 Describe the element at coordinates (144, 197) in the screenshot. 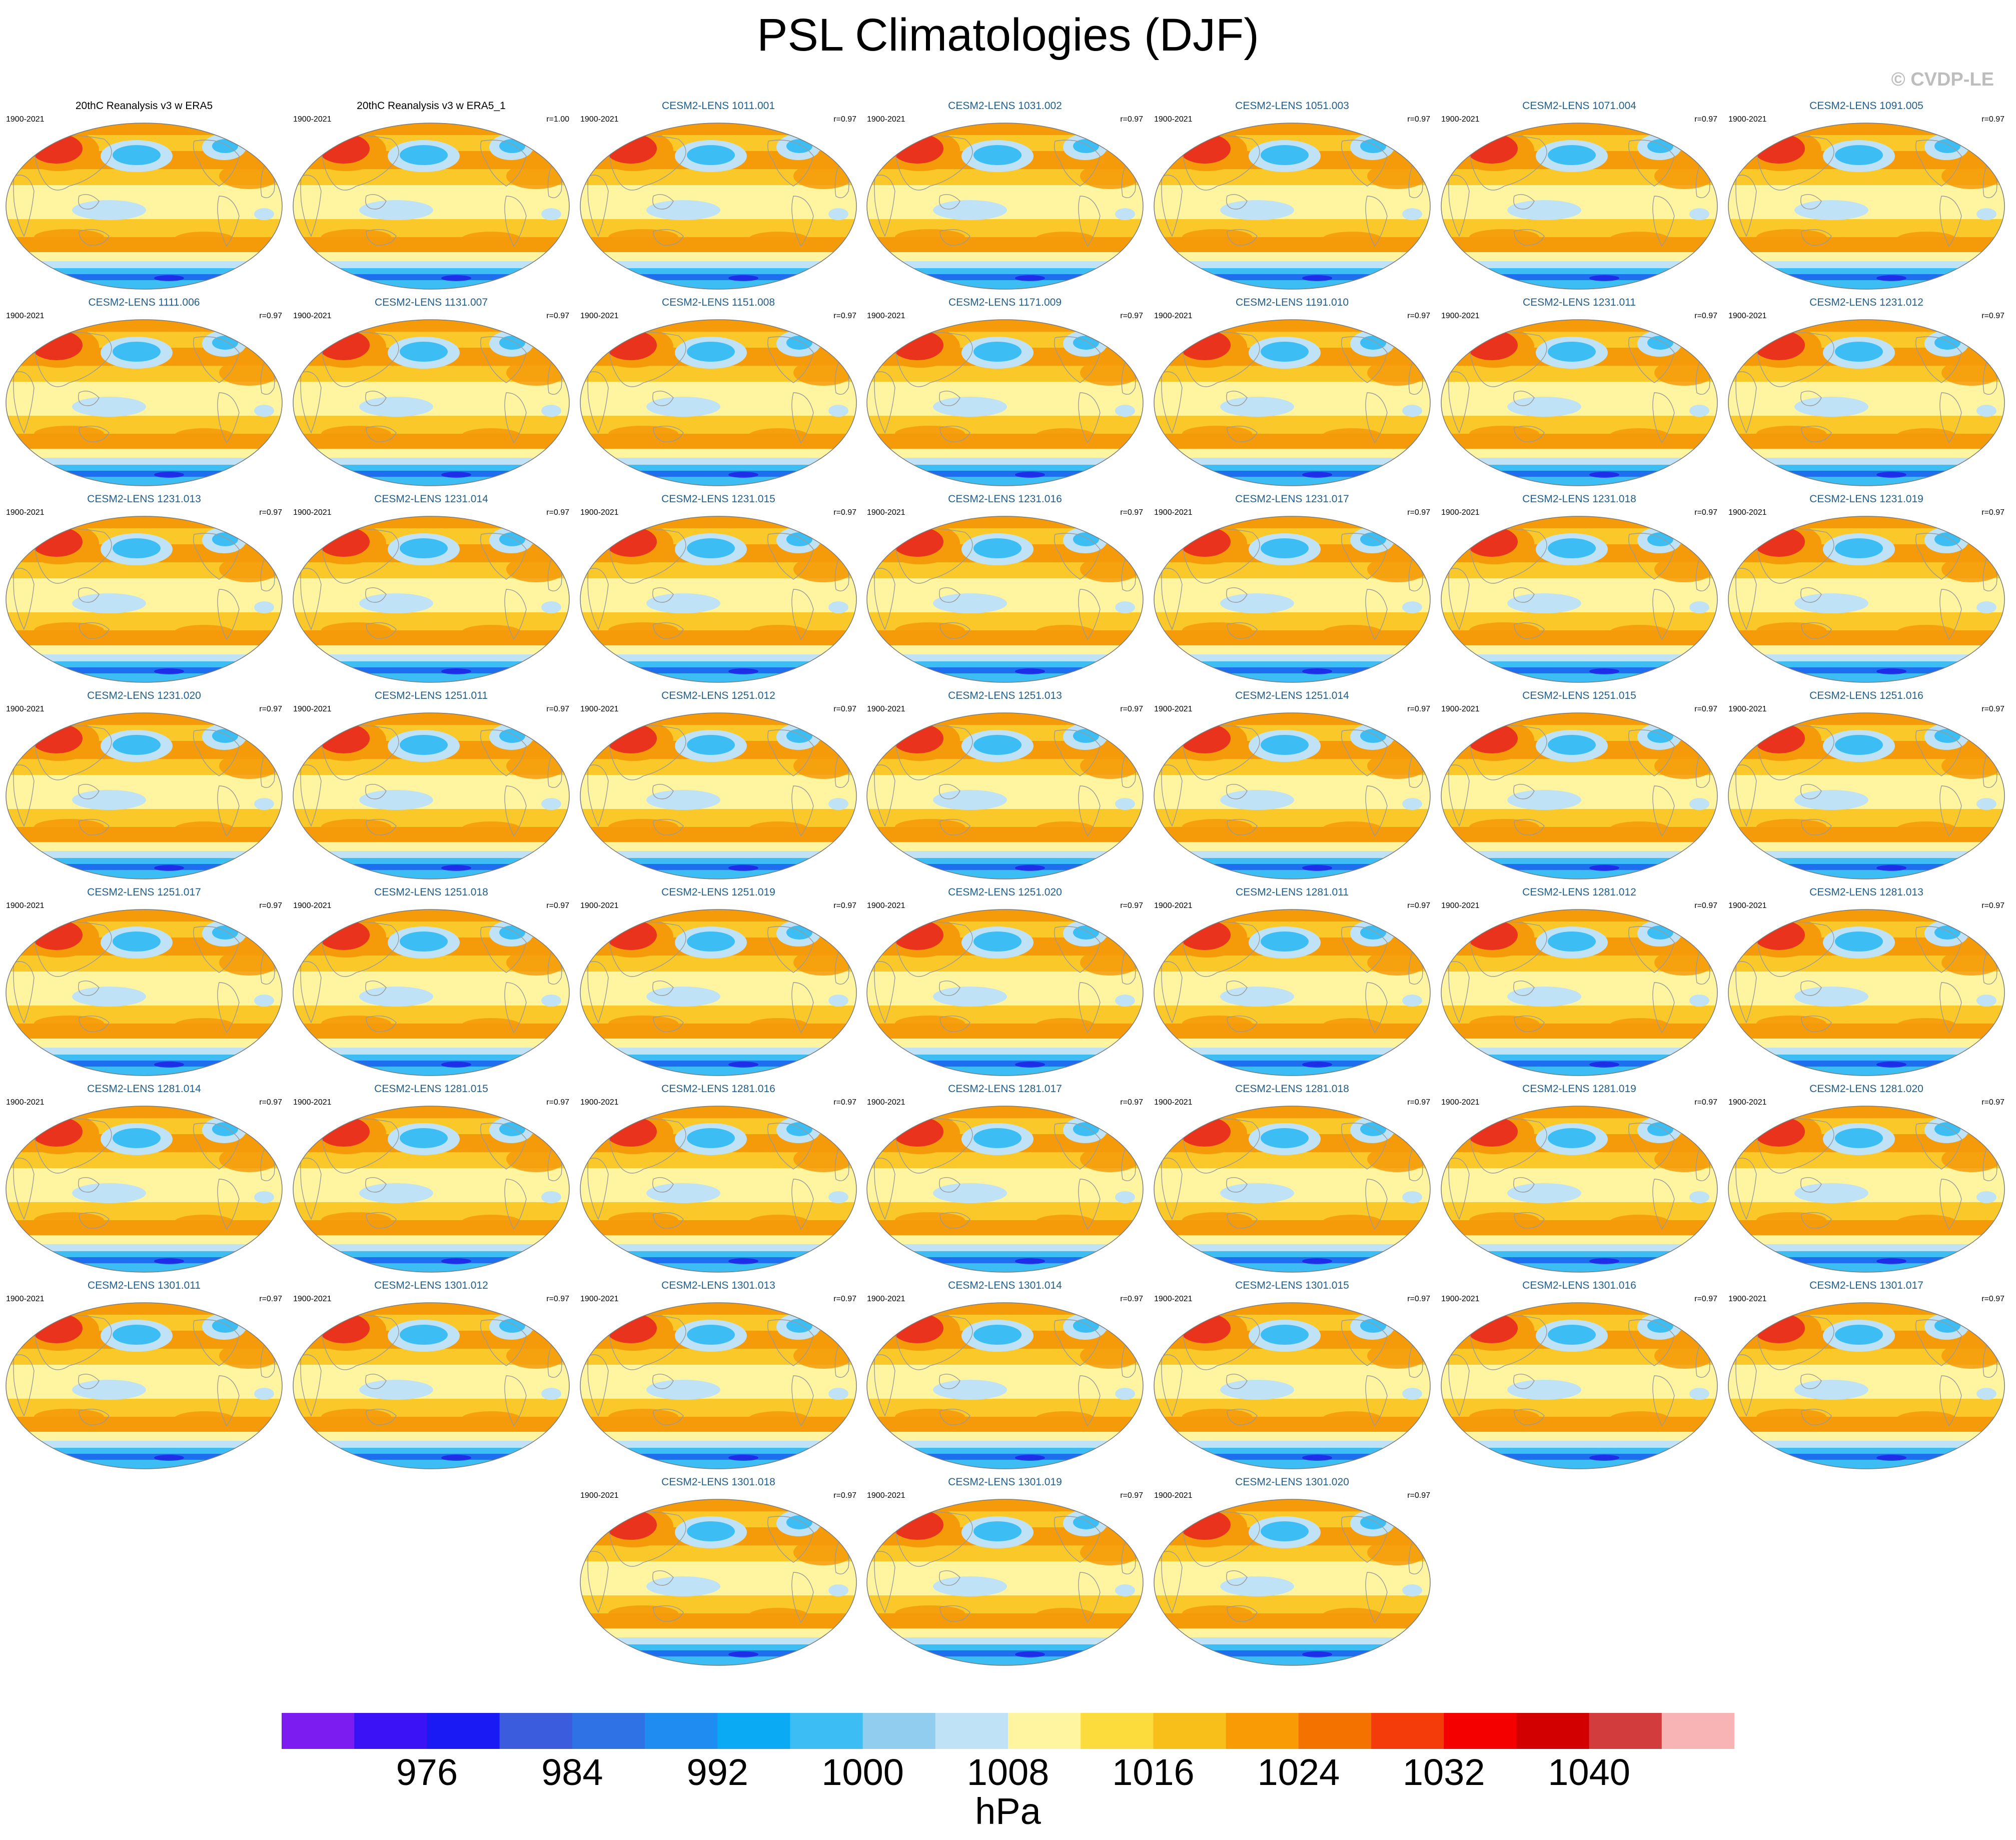

I see `map-panel: 20thC Reanalysis v3 w ERA5 1900-2021` at that location.